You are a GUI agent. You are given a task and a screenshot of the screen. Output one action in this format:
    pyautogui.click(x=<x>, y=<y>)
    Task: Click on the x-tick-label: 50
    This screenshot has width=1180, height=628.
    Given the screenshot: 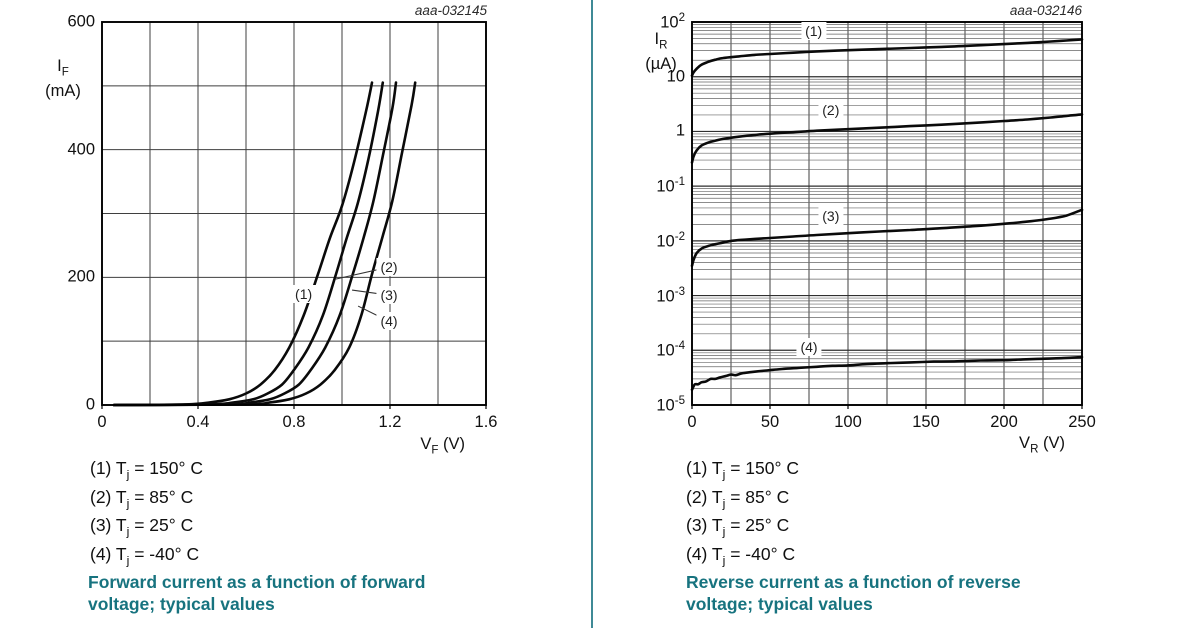 What is the action you would take?
    pyautogui.click(x=770, y=422)
    